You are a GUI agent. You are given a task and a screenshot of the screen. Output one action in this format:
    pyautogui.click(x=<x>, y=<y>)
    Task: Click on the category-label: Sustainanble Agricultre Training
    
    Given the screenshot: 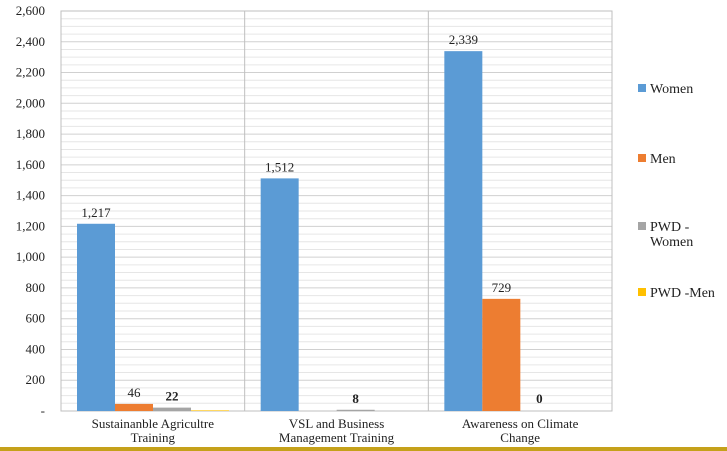 What is the action you would take?
    pyautogui.click(x=153, y=430)
    